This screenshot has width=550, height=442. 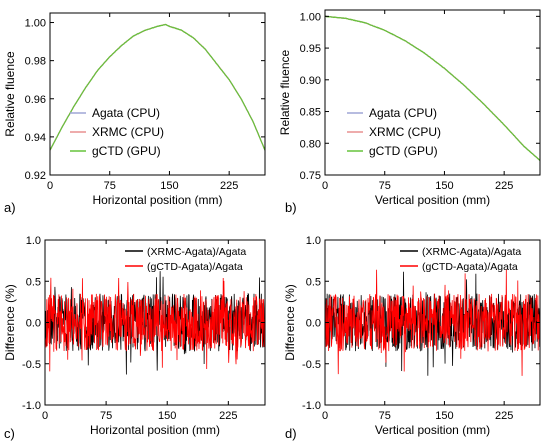 What do you see at coordinates (35, 62) in the screenshot?
I see `y-tick-label: 0.98` at bounding box center [35, 62].